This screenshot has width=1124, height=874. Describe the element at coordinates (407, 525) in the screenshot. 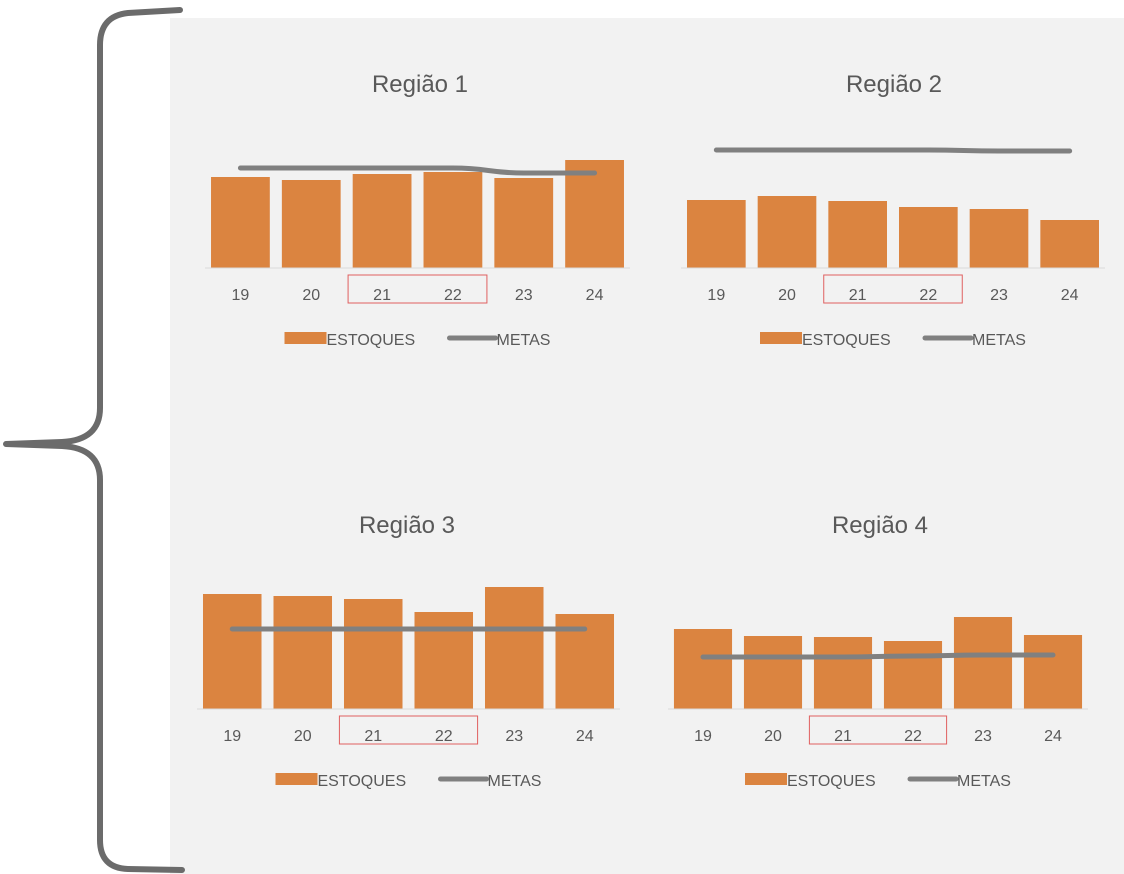

I see `chart-title: Região 3` at that location.